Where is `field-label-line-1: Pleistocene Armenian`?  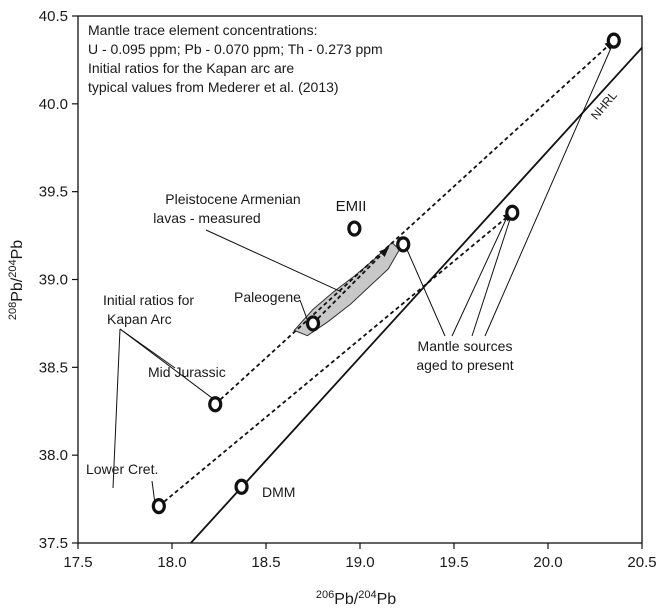 field-label-line-1: Pleistocene Armenian is located at coordinates (232, 199).